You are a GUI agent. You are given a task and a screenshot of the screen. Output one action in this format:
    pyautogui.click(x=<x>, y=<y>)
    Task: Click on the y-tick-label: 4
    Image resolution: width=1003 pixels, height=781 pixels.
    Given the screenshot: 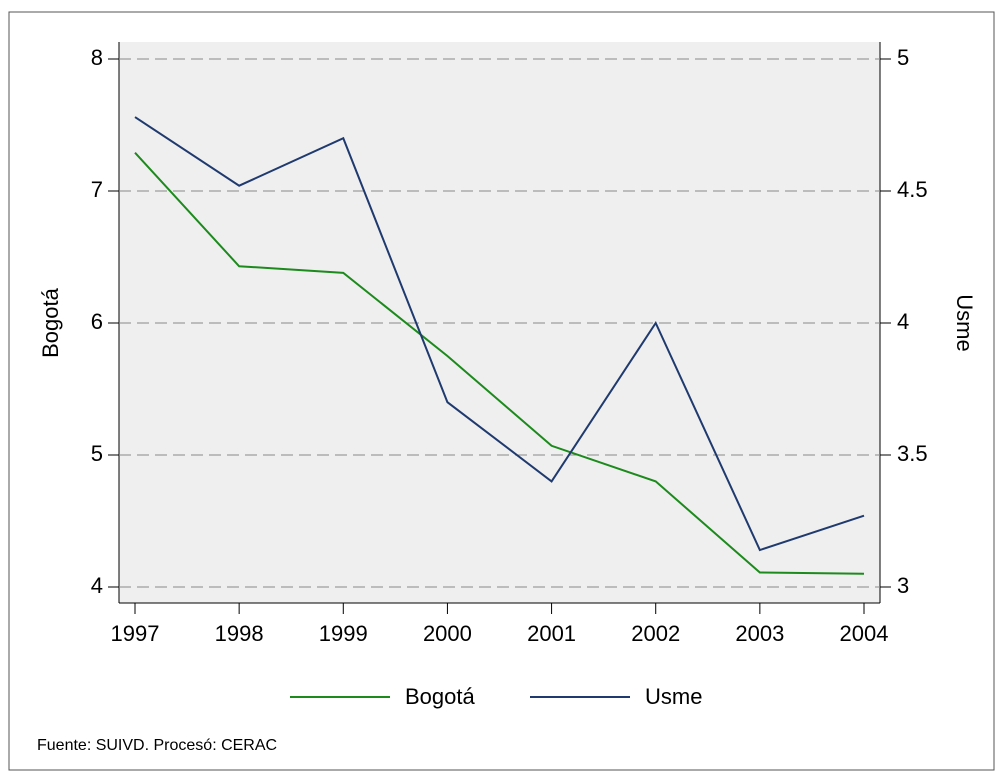 What is the action you would take?
    pyautogui.click(x=97, y=585)
    